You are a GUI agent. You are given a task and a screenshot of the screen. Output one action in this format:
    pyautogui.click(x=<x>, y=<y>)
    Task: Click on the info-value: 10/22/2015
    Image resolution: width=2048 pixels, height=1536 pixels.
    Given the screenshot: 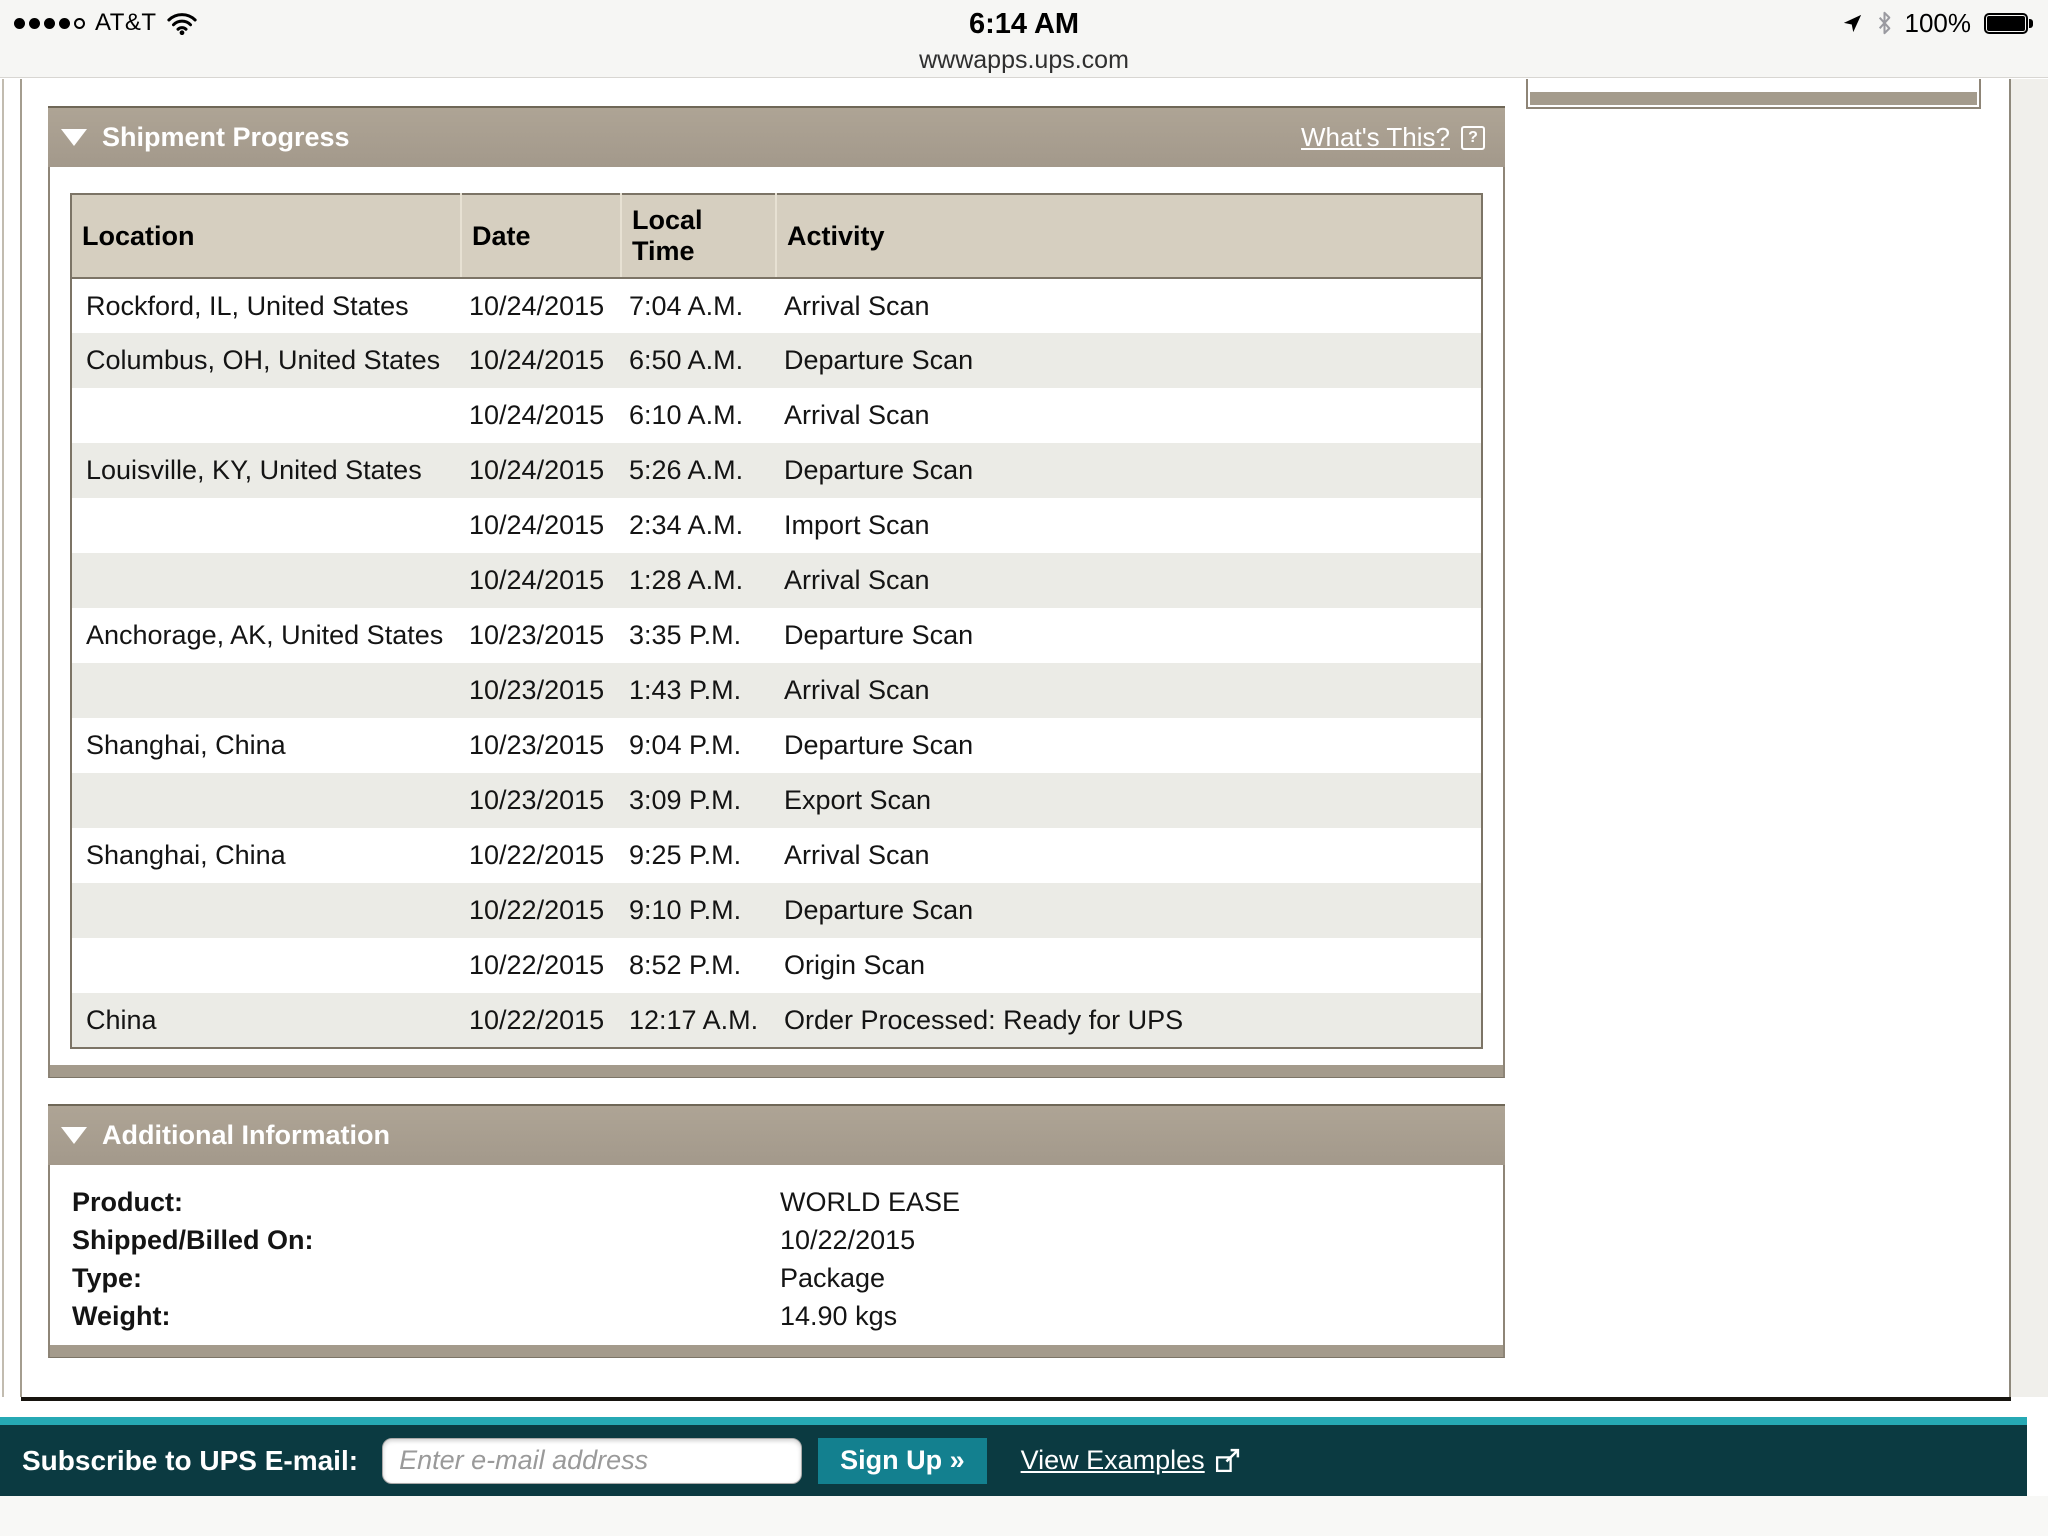 What is the action you would take?
    pyautogui.click(x=848, y=1239)
    